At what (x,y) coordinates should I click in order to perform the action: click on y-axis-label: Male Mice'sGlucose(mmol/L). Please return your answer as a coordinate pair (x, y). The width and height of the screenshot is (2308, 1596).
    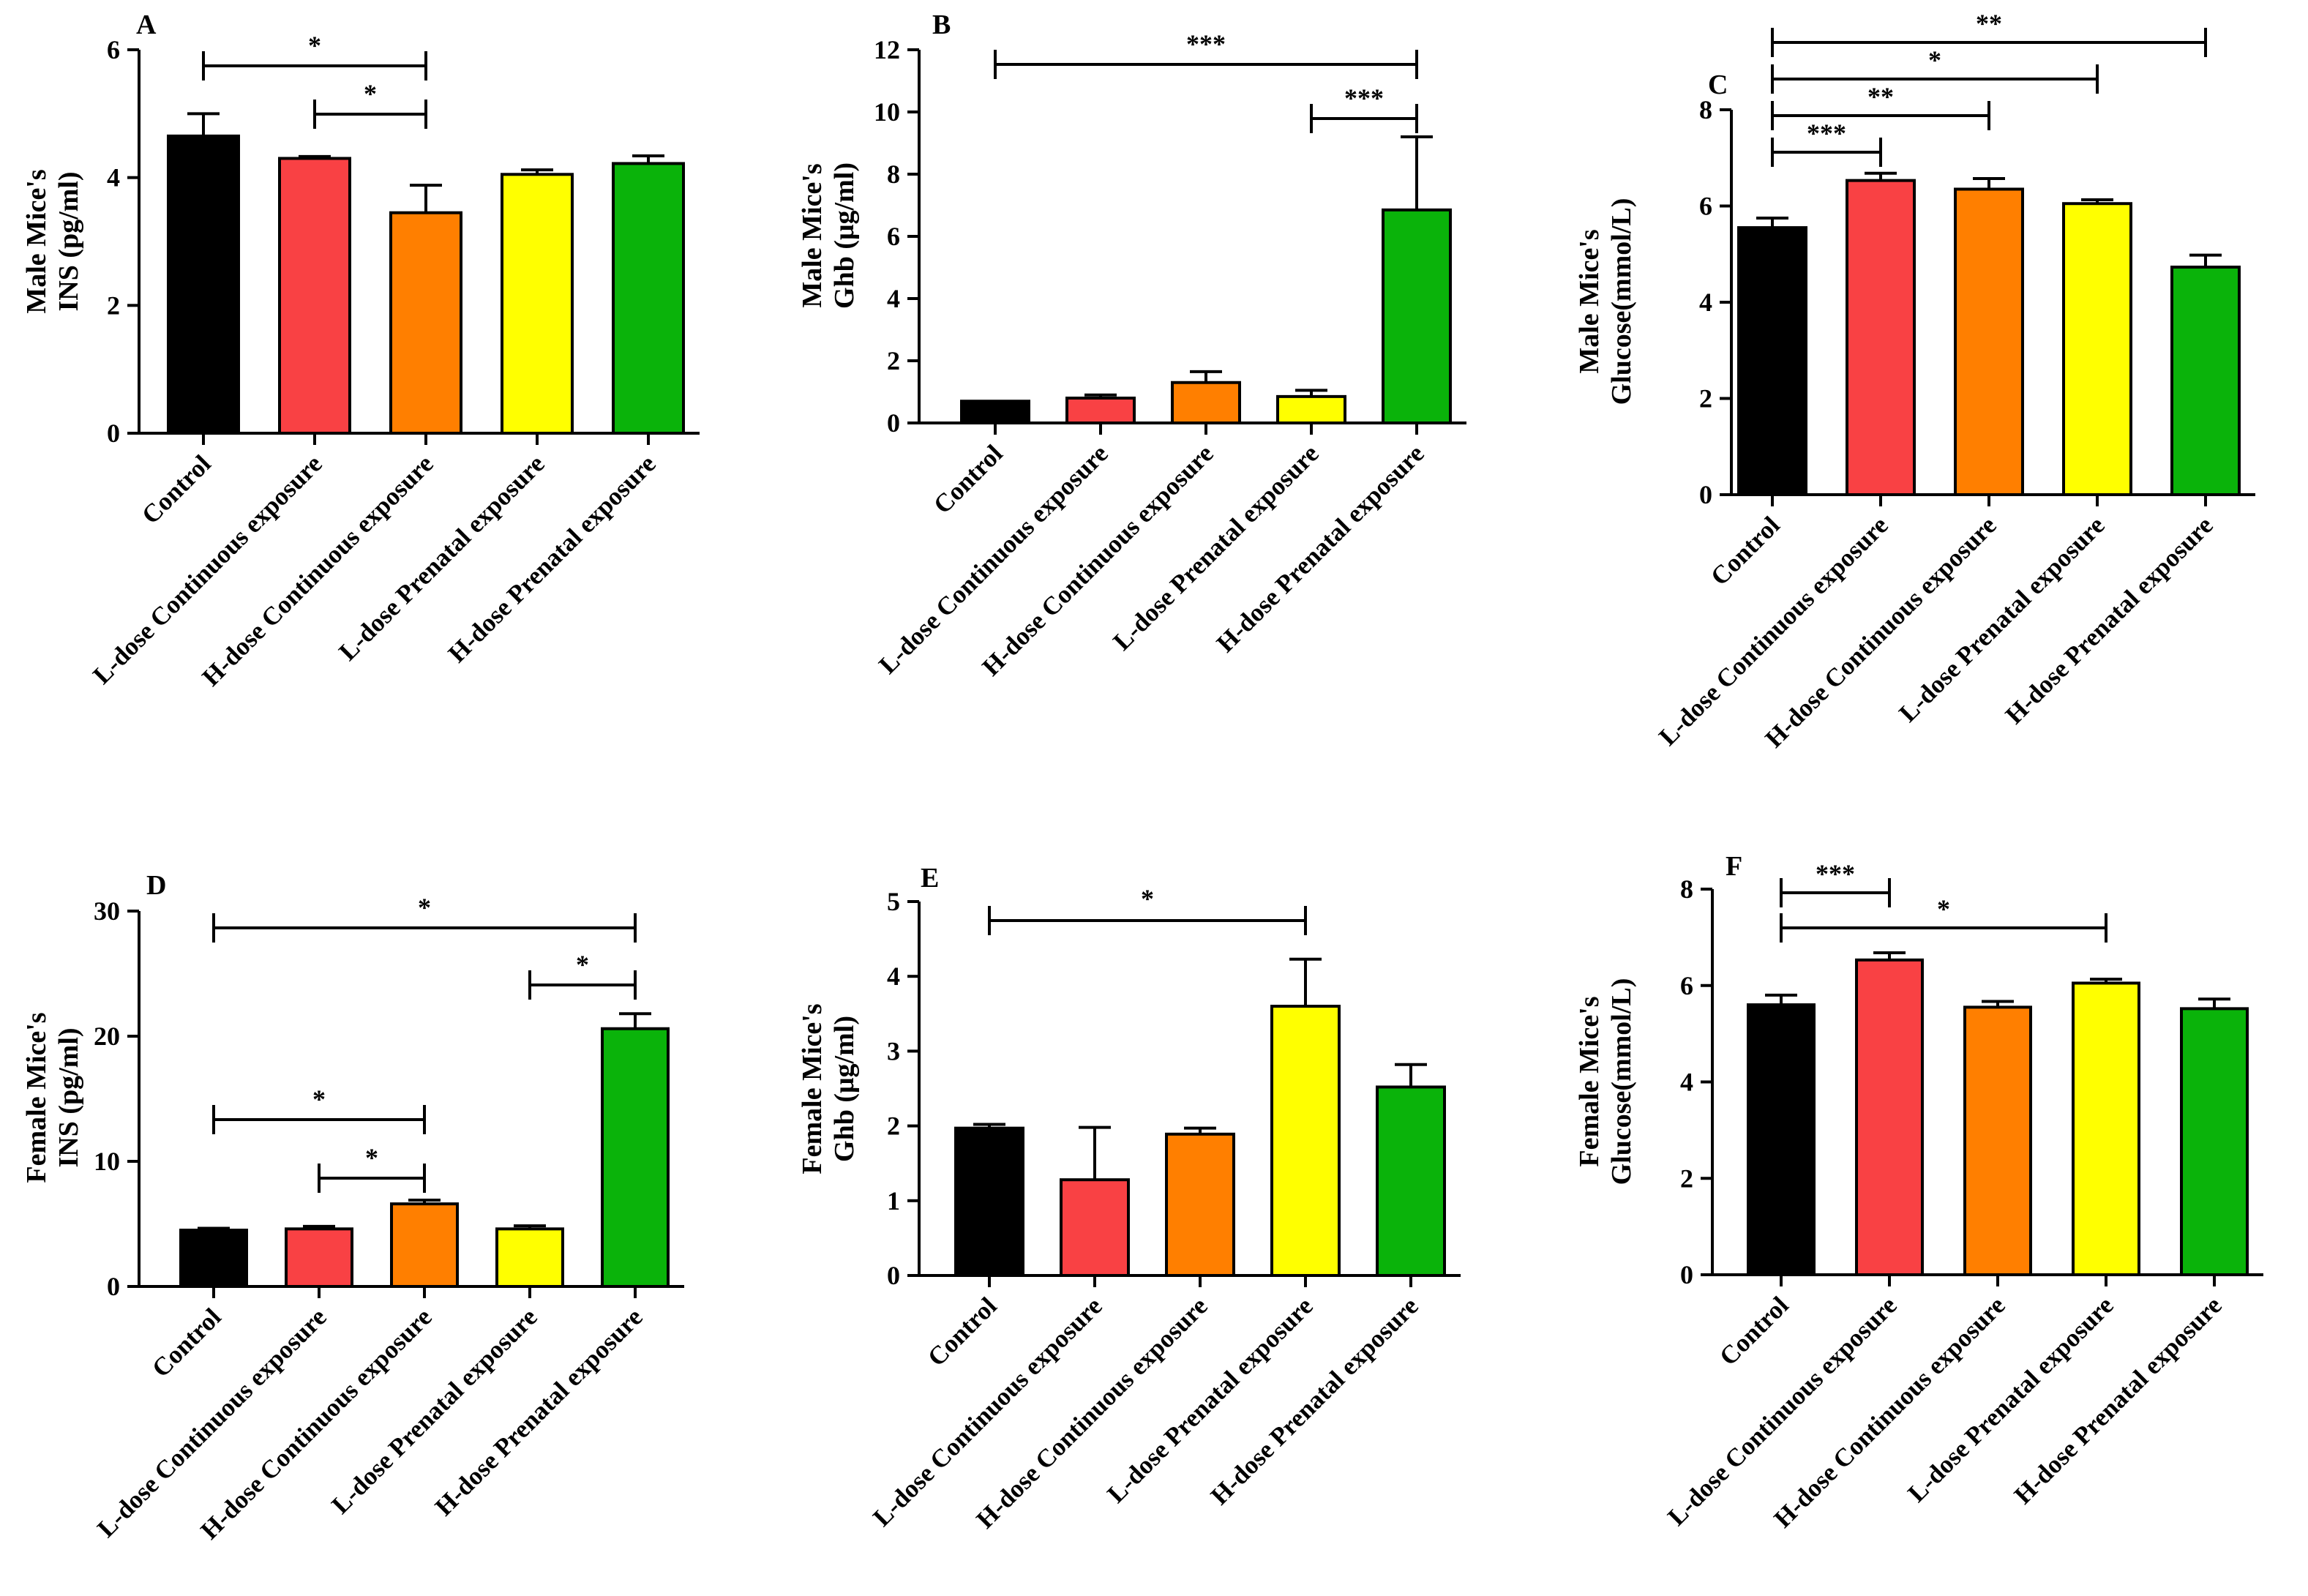
    Looking at the image, I should click on (1606, 301).